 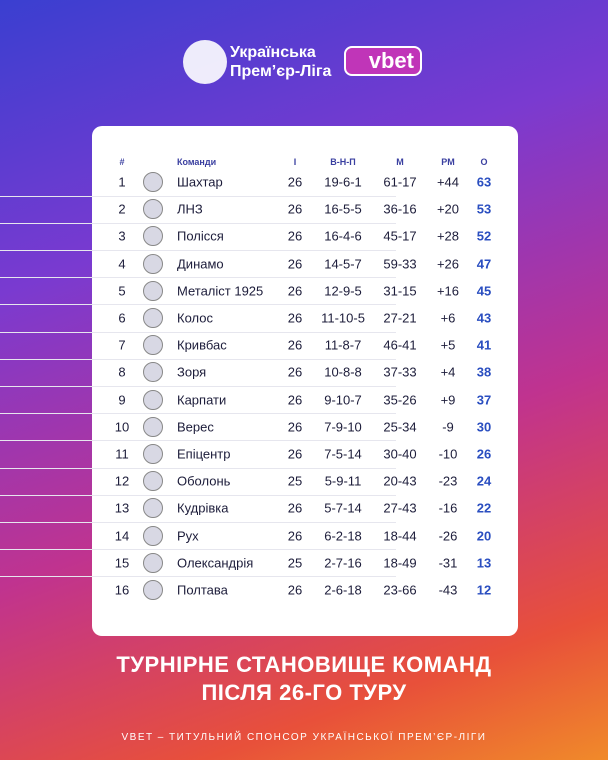 I want to click on league-name: Прем’єр-Ліга, so click(x=281, y=71).